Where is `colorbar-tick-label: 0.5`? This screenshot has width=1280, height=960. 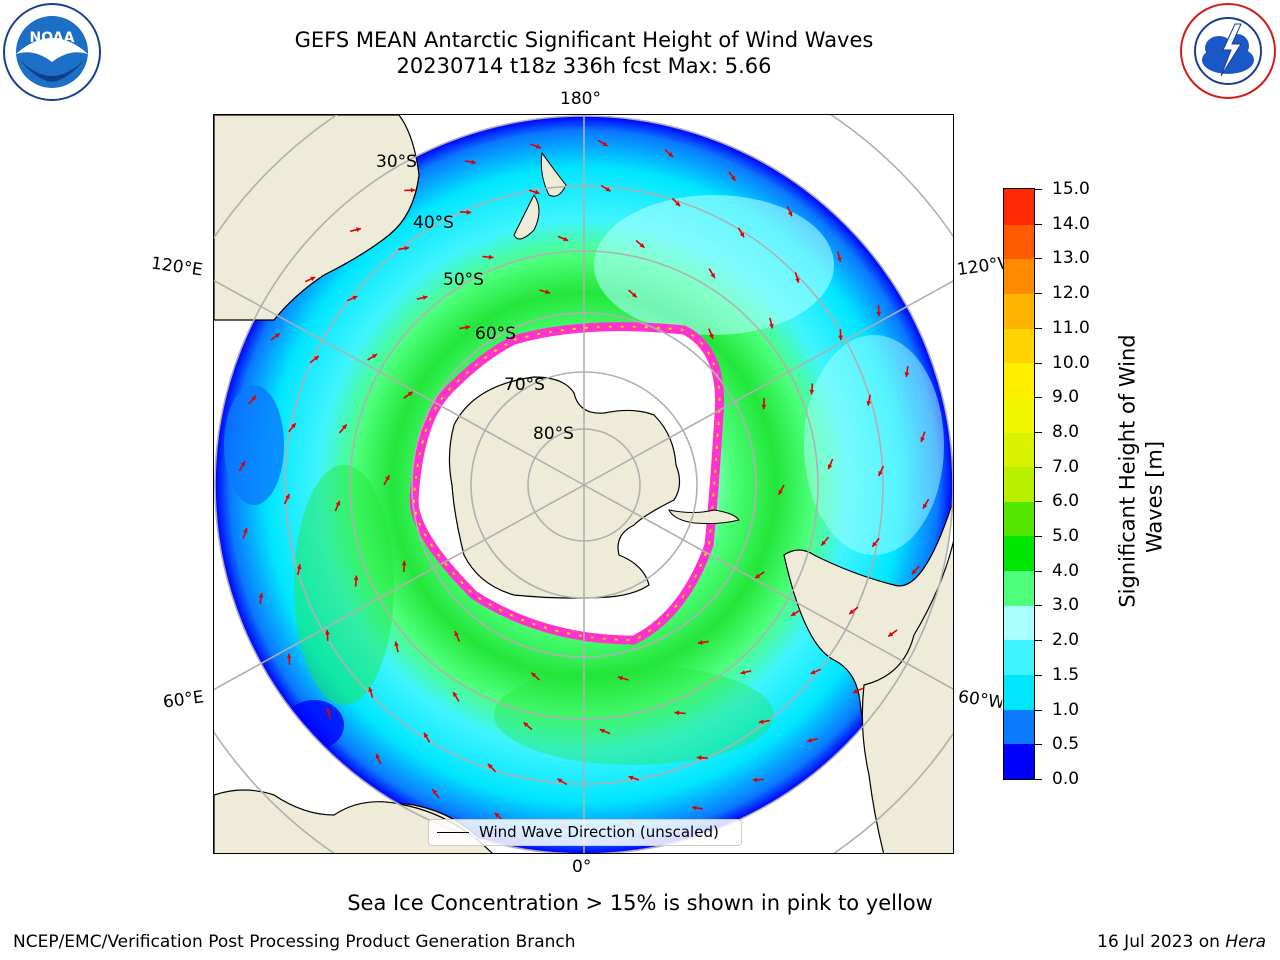 colorbar-tick-label: 0.5 is located at coordinates (1066, 744).